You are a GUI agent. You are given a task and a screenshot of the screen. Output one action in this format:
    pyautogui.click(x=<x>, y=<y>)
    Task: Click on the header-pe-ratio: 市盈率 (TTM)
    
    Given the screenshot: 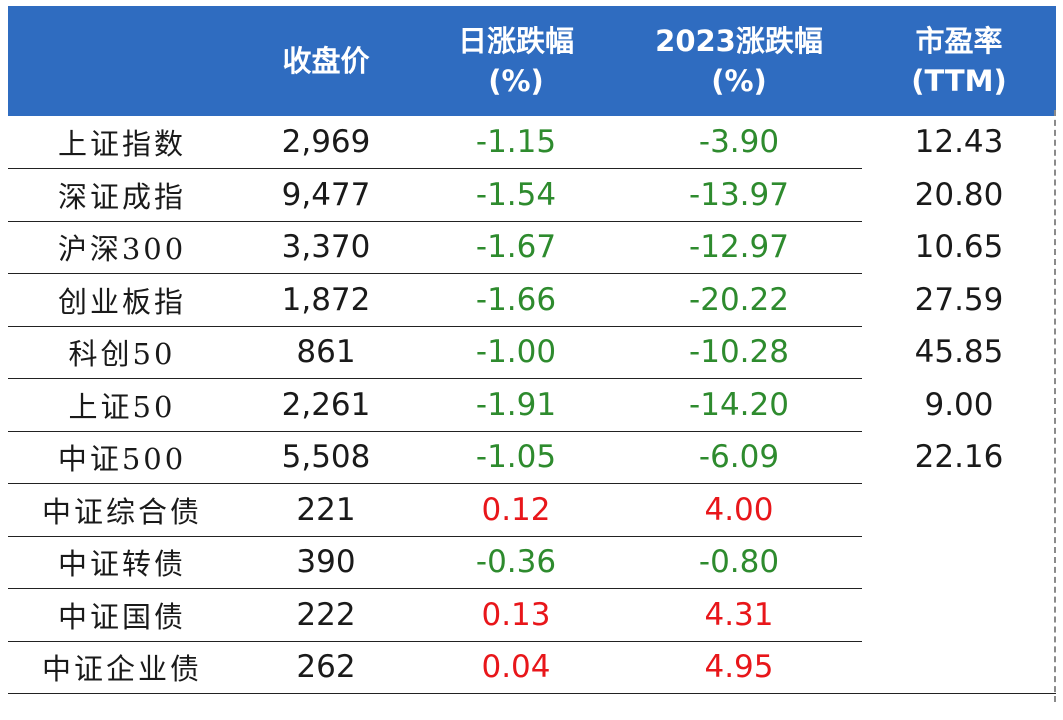 What is the action you would take?
    pyautogui.click(x=959, y=61)
    